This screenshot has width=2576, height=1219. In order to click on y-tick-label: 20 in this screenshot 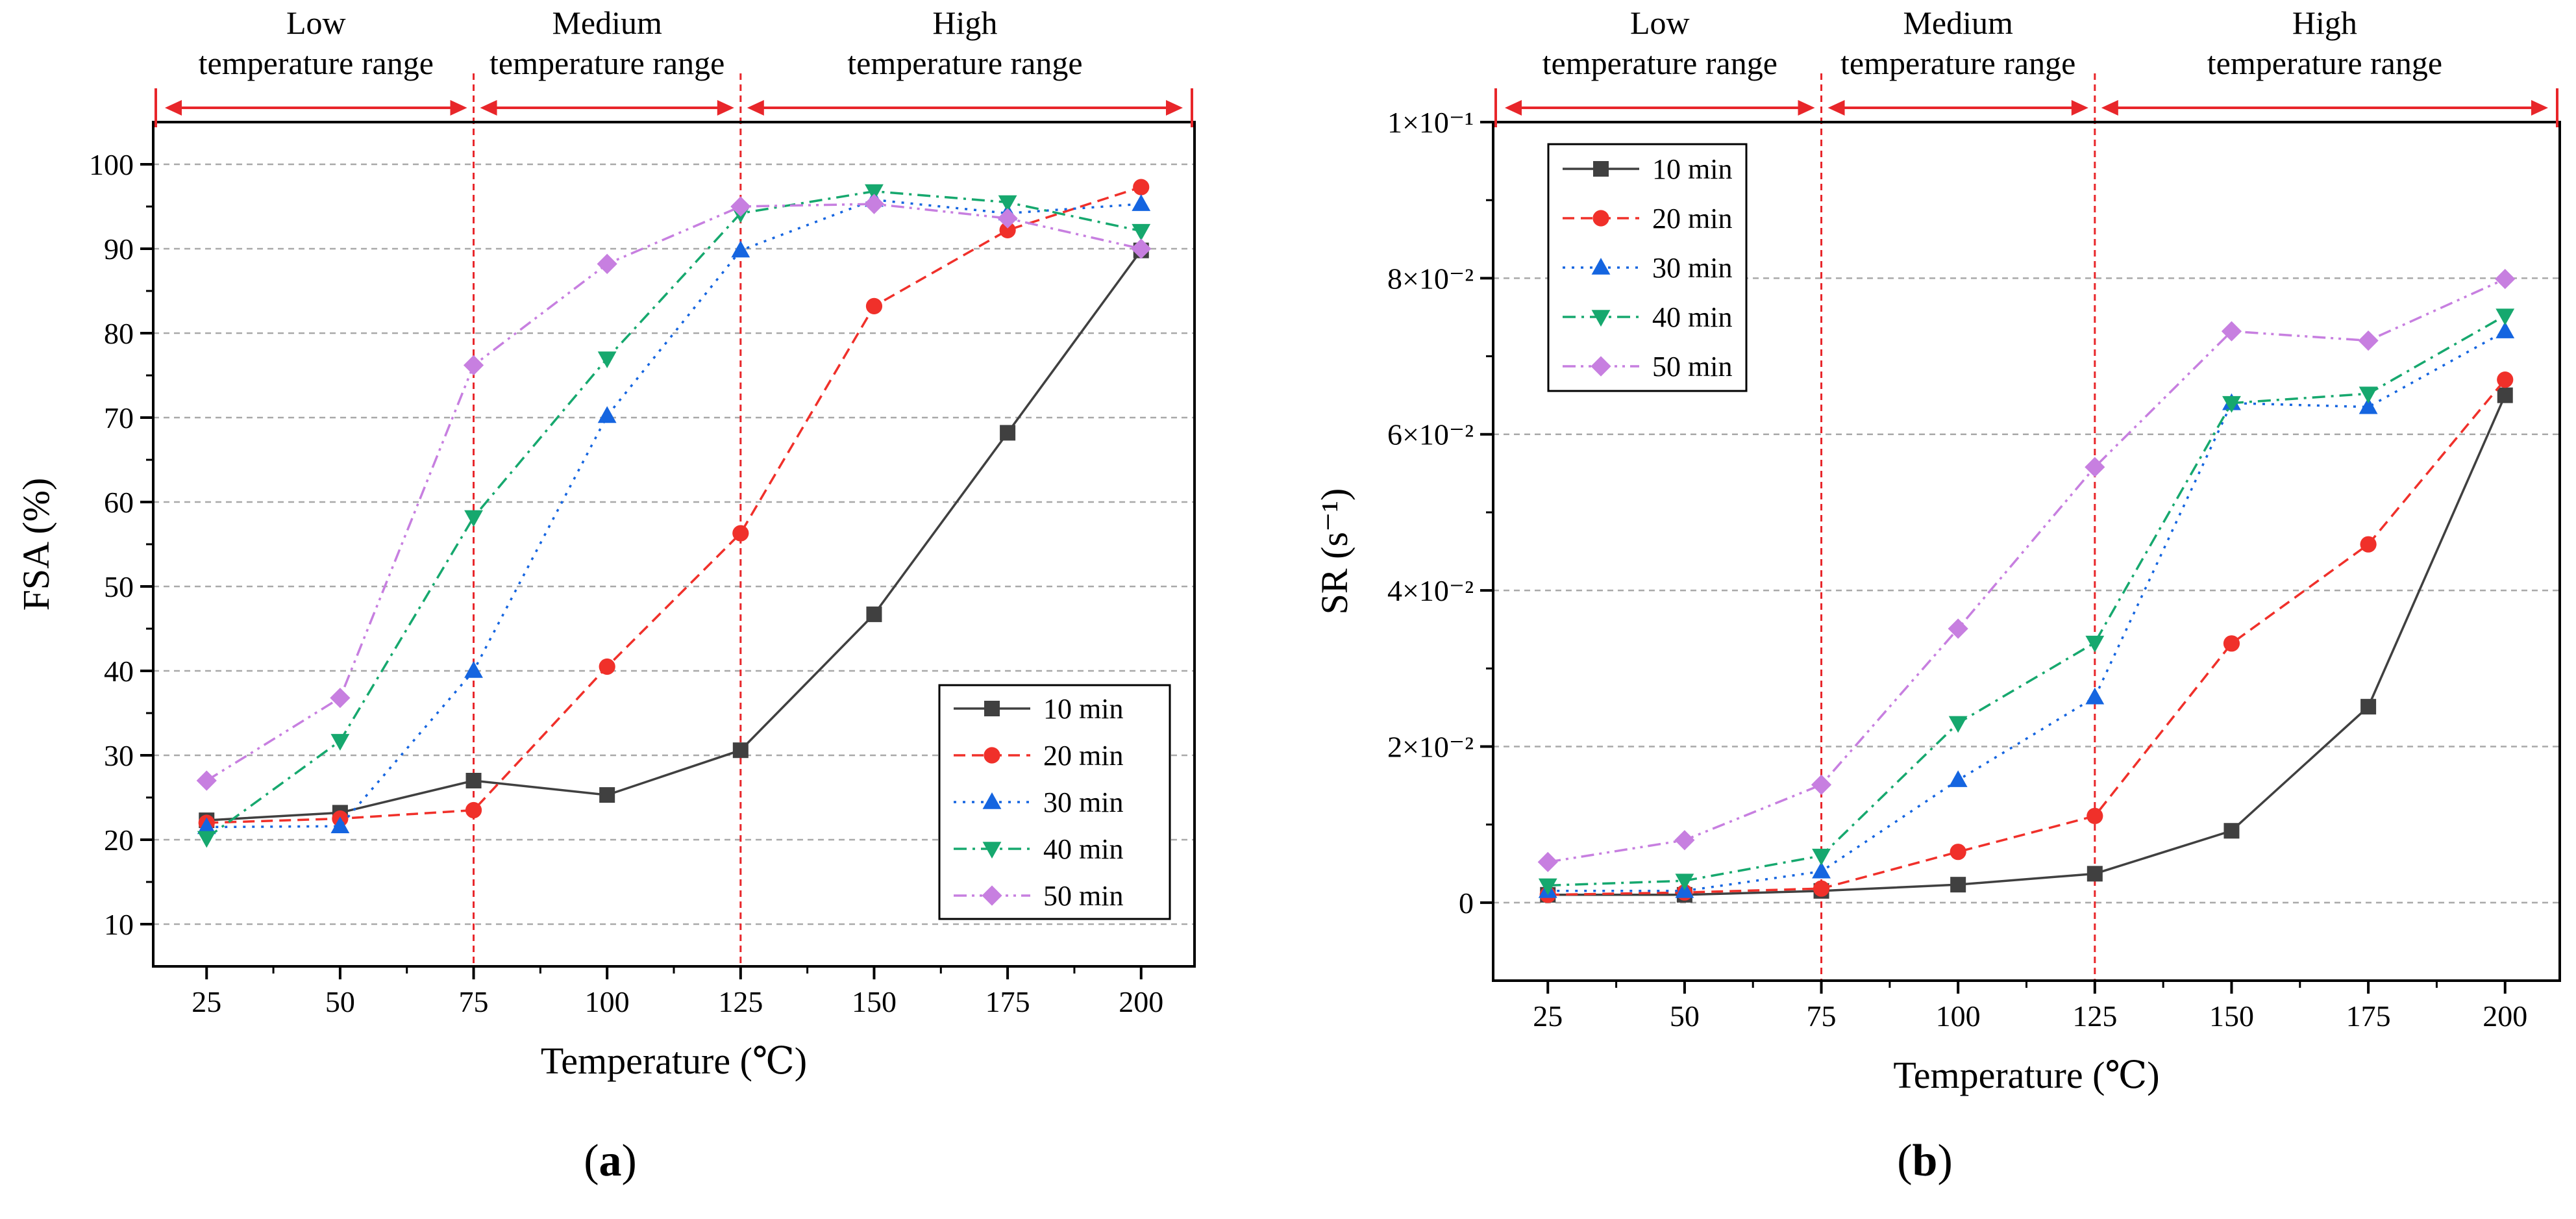, I will do `click(119, 840)`.